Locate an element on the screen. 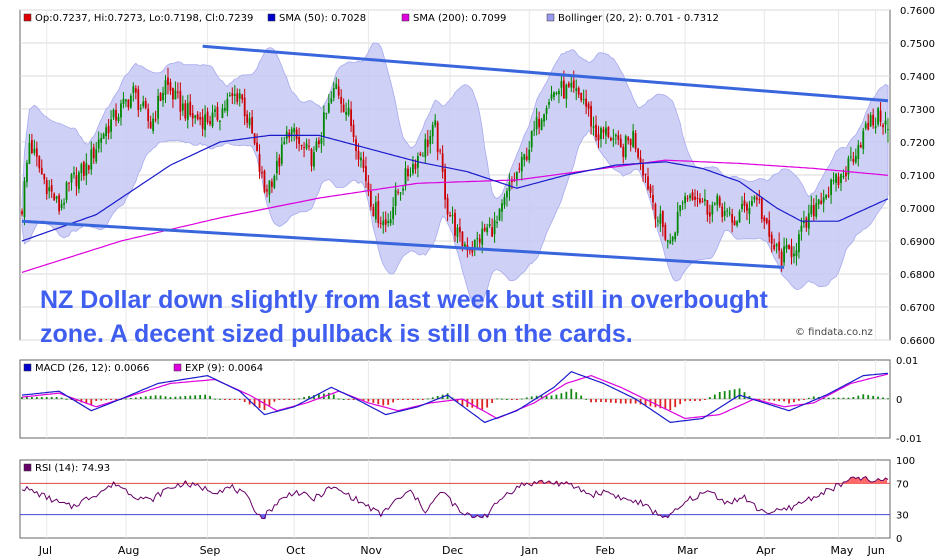  legend-swatch is located at coordinates (405, 17).